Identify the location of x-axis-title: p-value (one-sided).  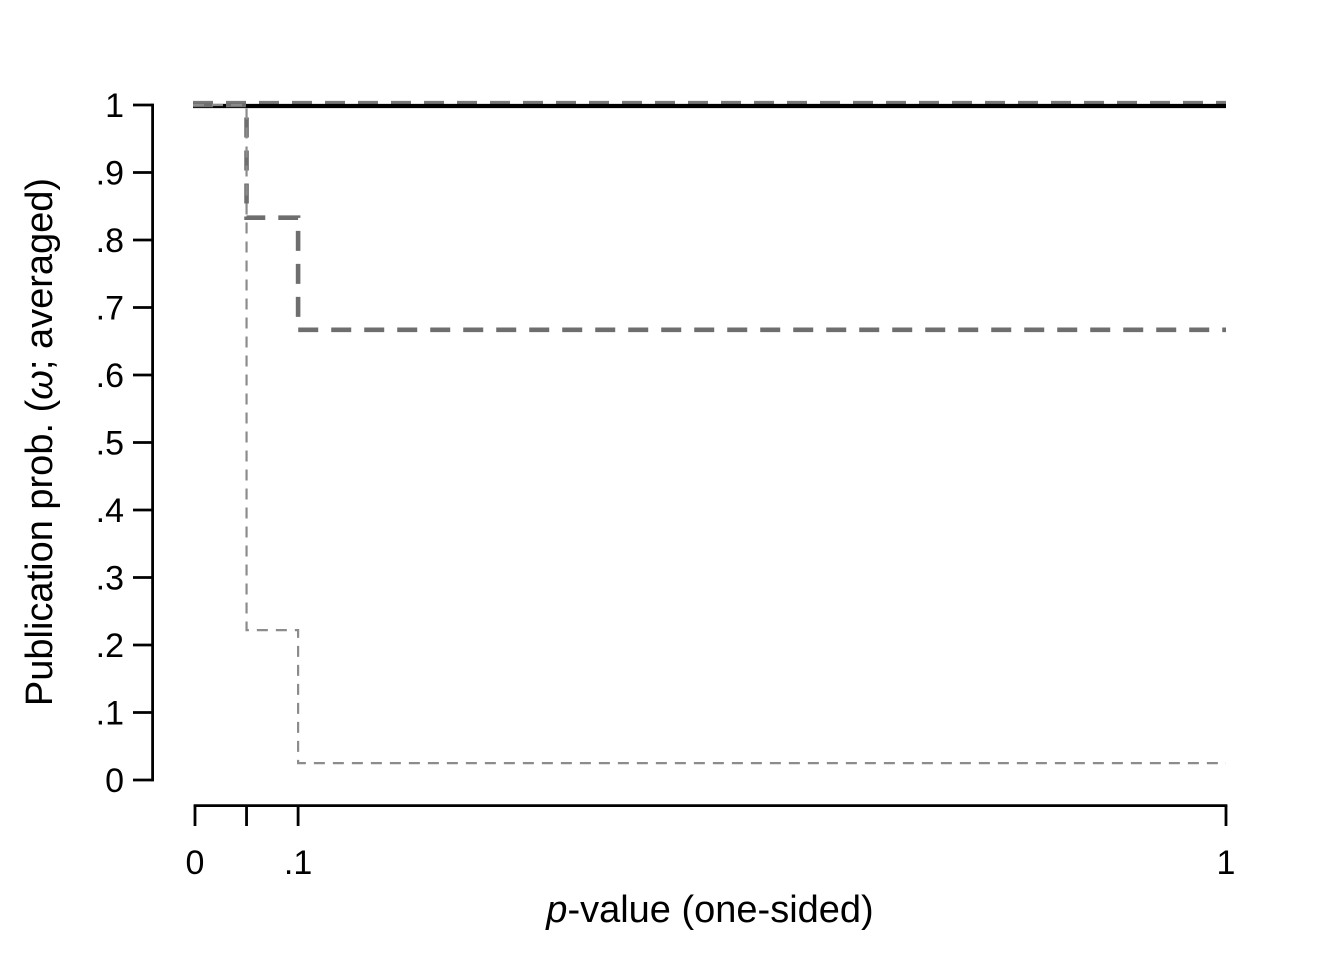
(709, 910).